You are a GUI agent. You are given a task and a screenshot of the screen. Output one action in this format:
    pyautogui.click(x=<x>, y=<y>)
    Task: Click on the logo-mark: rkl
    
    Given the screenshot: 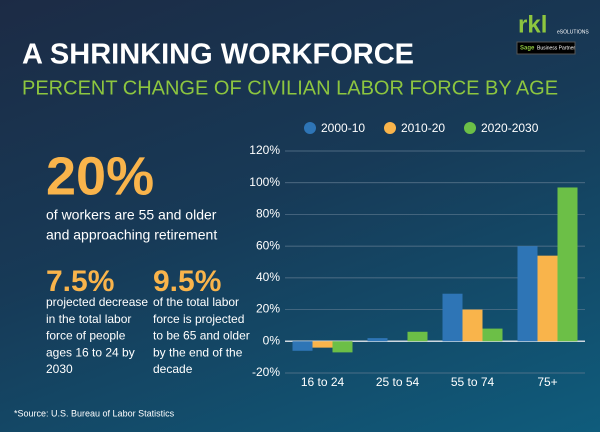 What is the action you would take?
    pyautogui.click(x=532, y=24)
    